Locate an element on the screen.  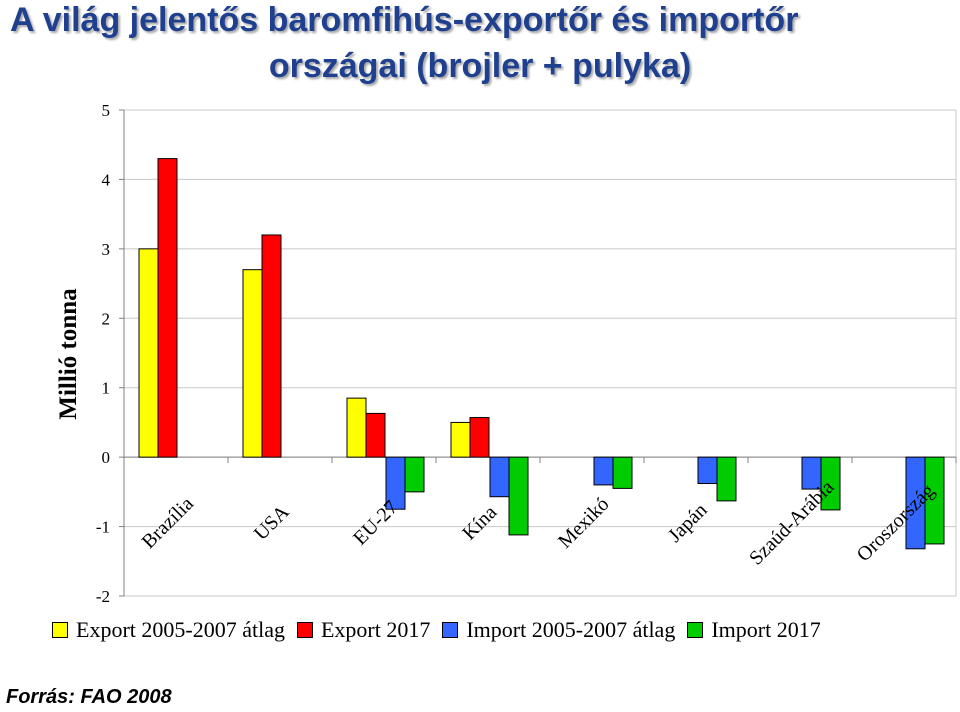
legend-label: Export 2005-2007 átlag is located at coordinates (180, 629).